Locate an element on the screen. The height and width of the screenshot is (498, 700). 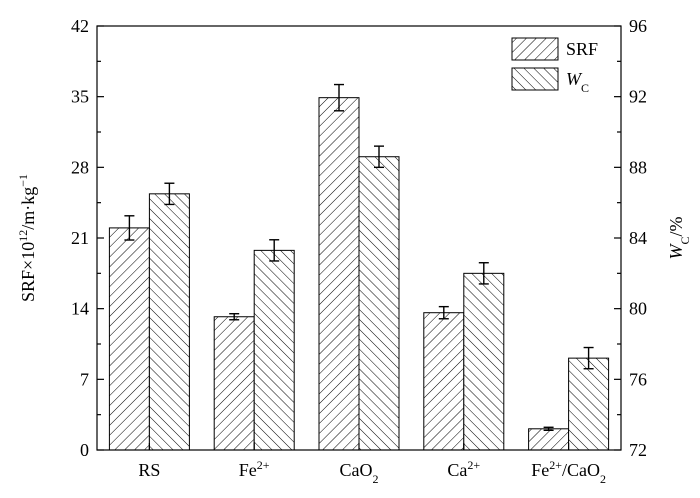
x-tick-label: Fe2+ is located at coordinates (254, 469).